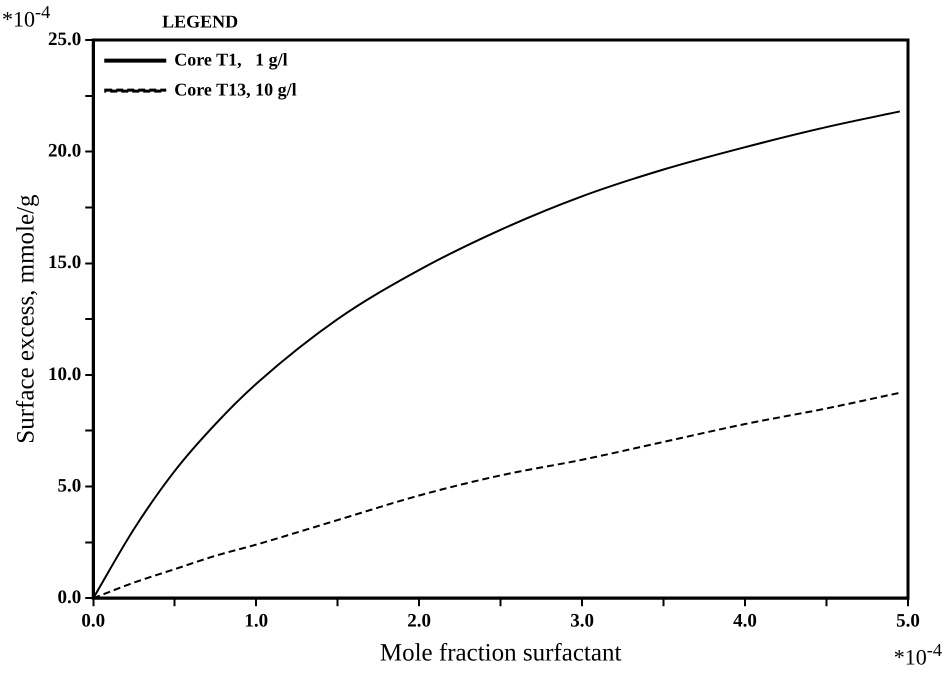 The image size is (948, 679). I want to click on x-tick-label: 0.0, so click(93, 621).